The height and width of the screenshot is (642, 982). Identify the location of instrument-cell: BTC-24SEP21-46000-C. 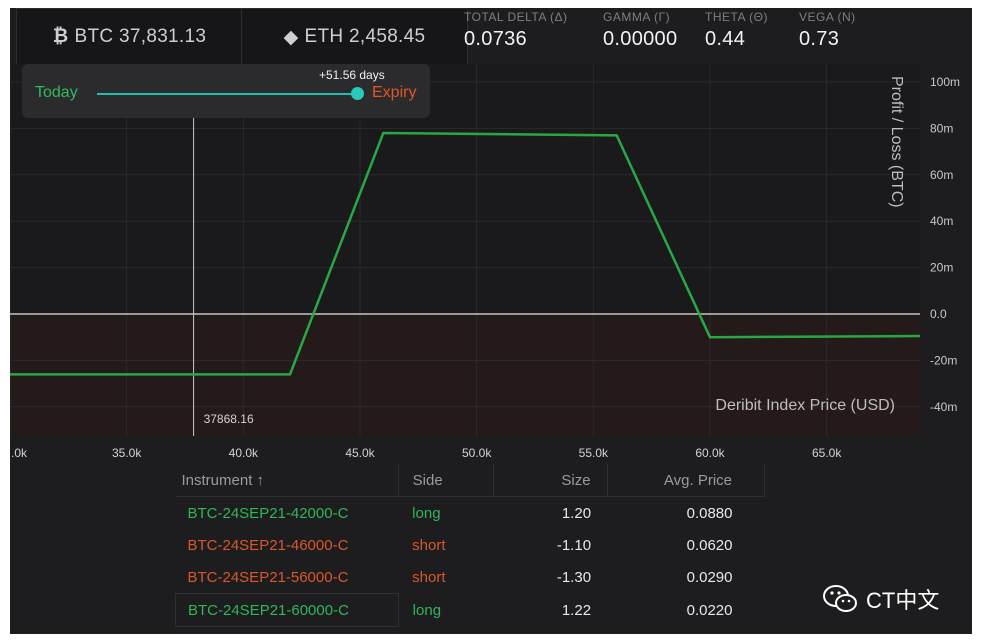
(268, 545).